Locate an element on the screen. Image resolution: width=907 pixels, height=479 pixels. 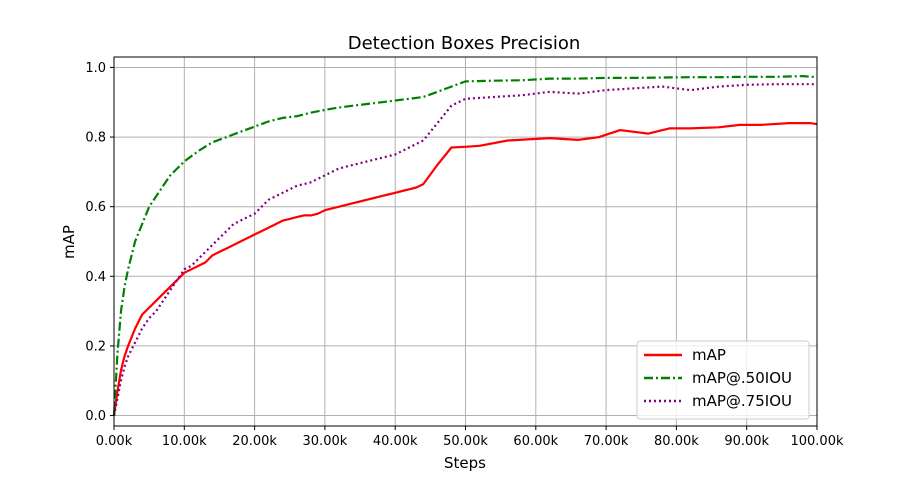
y-tick-label: 0.4 is located at coordinates (95, 277).